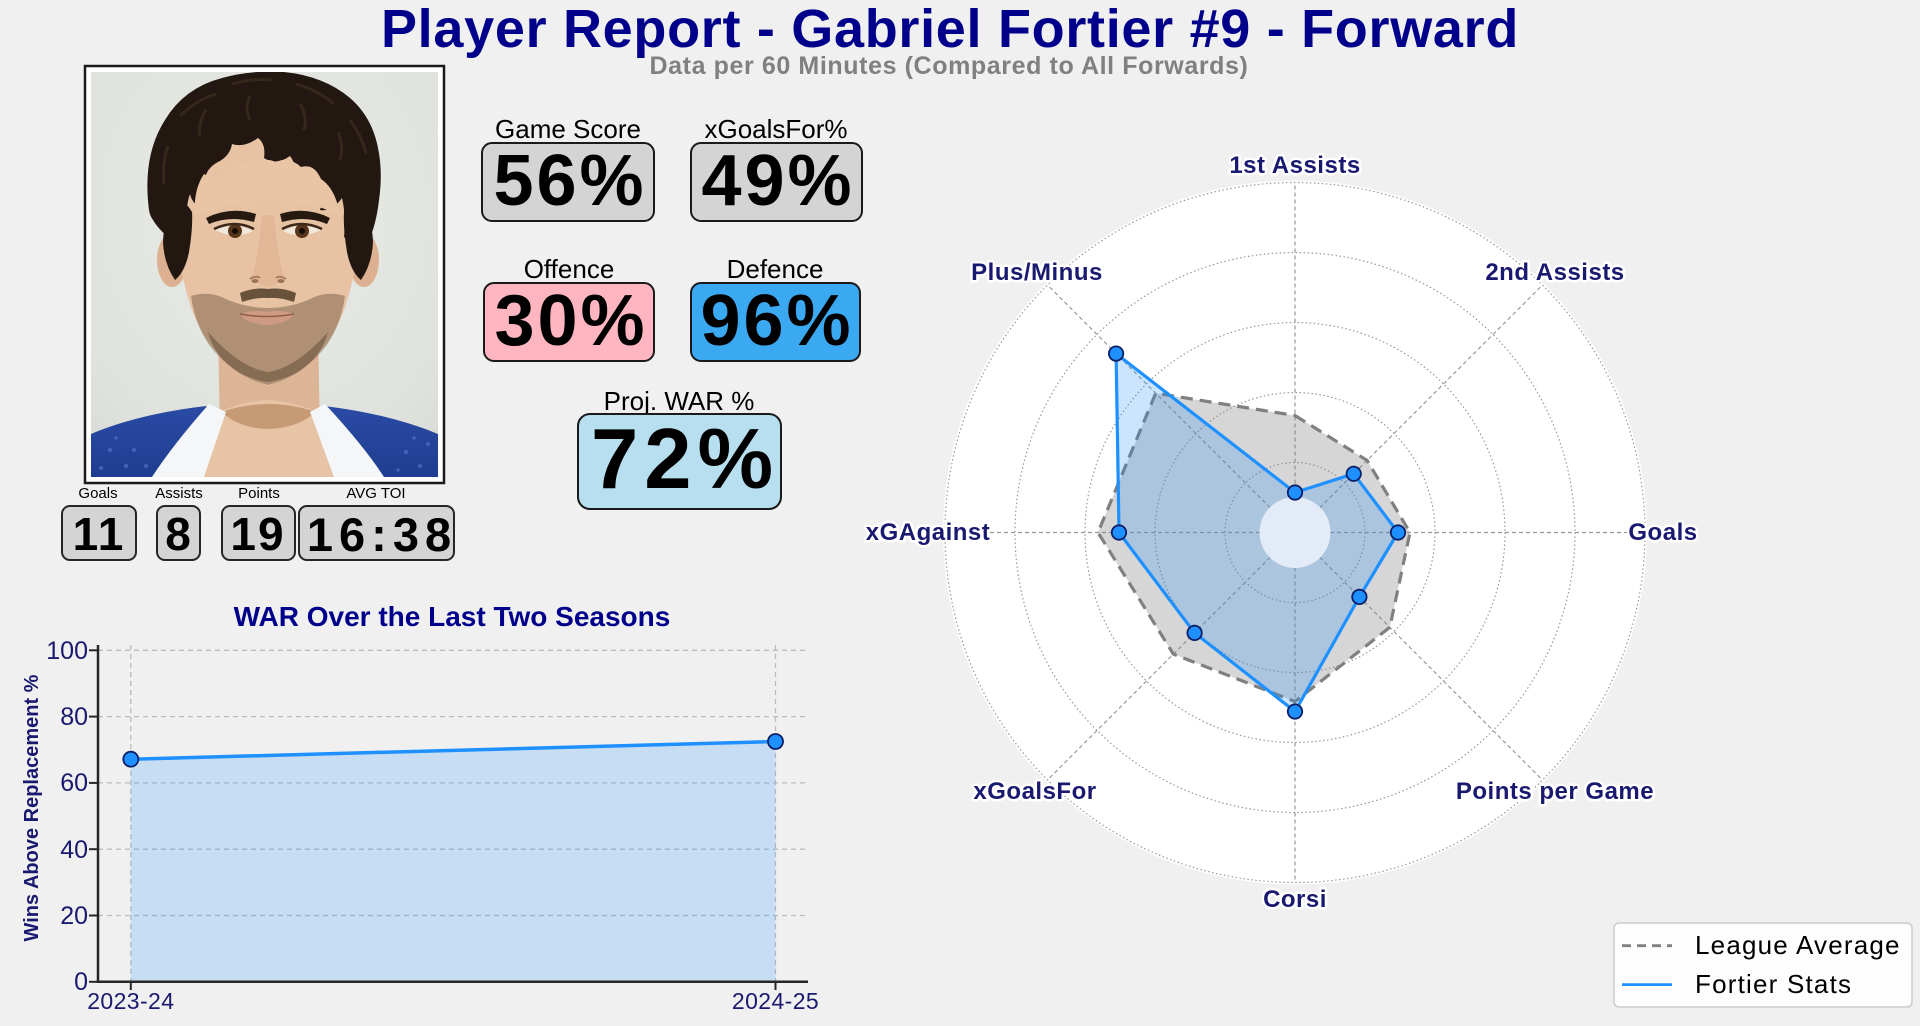 The image size is (1920, 1026). Describe the element at coordinates (775, 269) in the screenshot. I see `svg-text: Defence` at that location.